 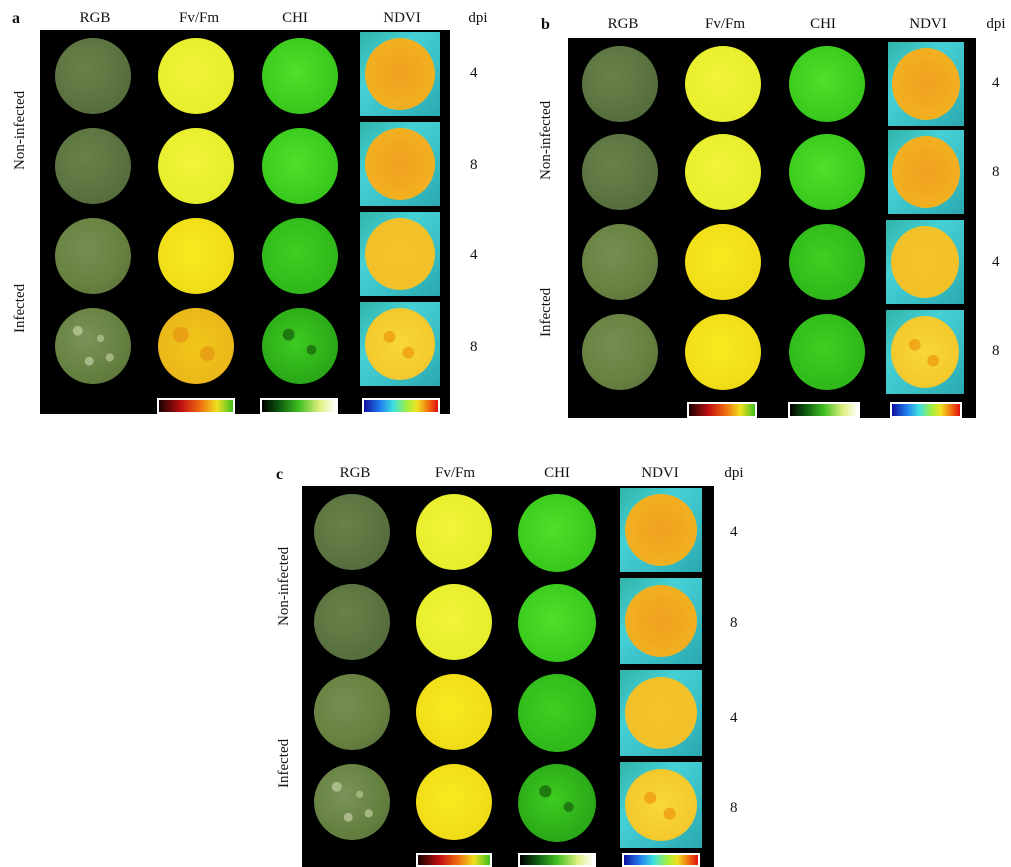 What do you see at coordinates (280, 474) in the screenshot?
I see `panel-letter: c` at bounding box center [280, 474].